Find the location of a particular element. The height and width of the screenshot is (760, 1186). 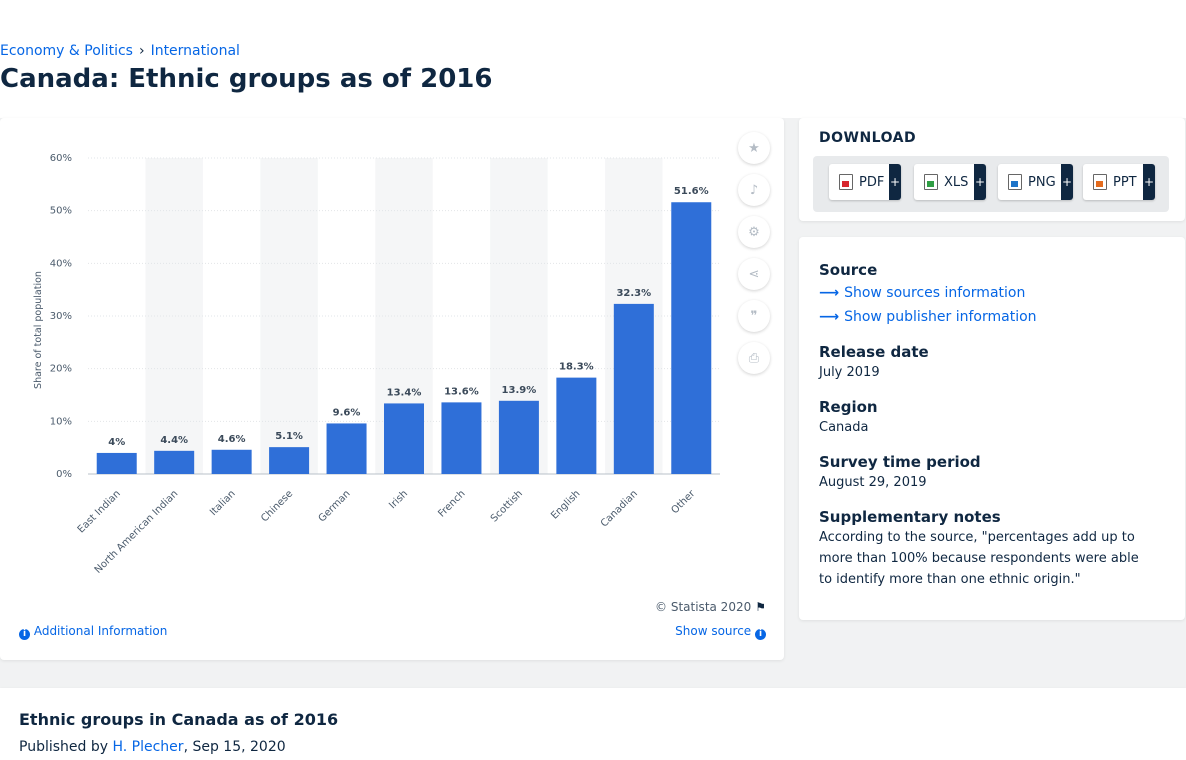

y-tick-label: 10% is located at coordinates (61, 421).